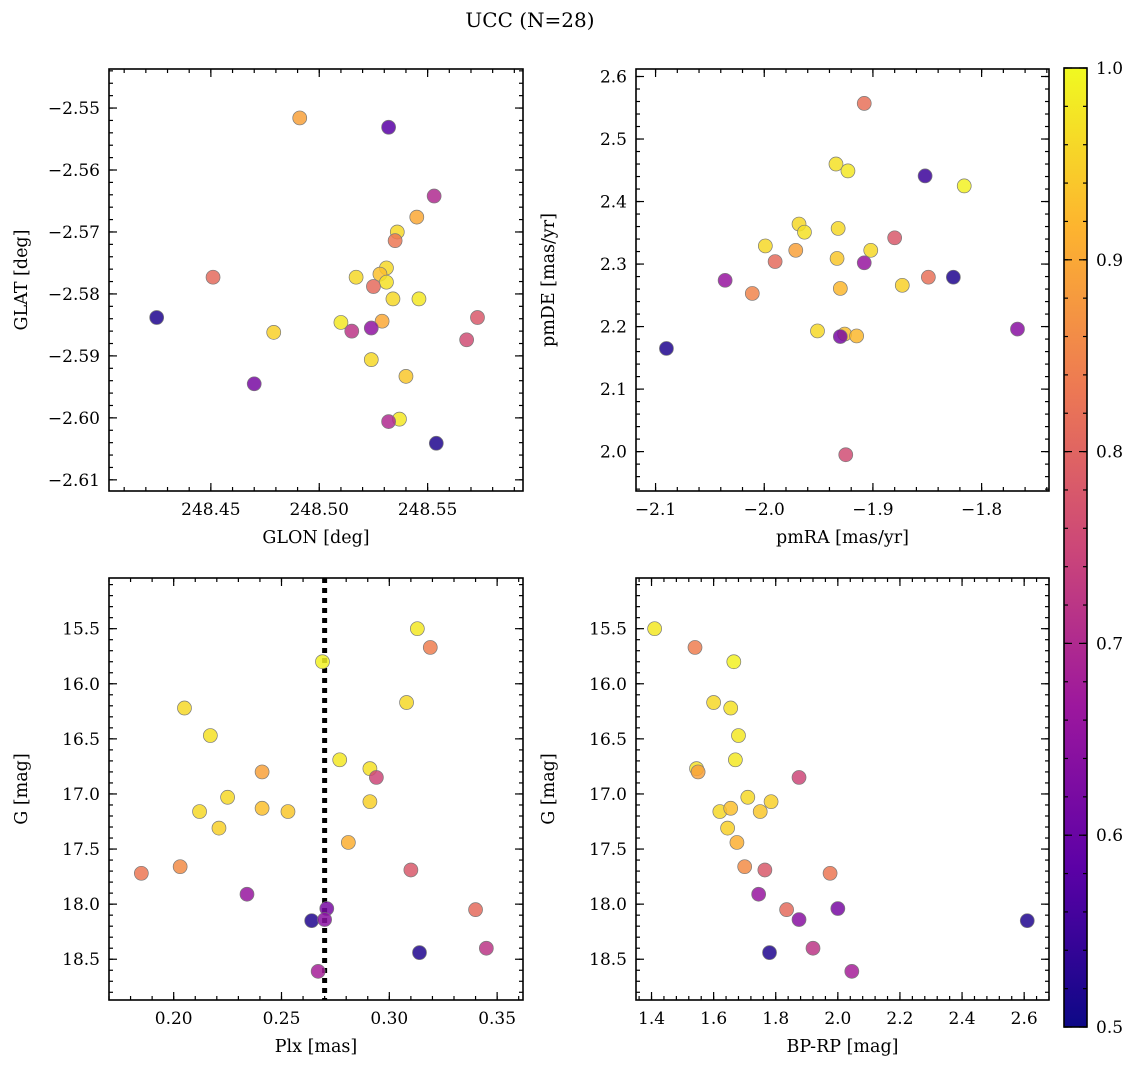  Describe the element at coordinates (655, 510) in the screenshot. I see `x-tick-label: −2.1` at that location.